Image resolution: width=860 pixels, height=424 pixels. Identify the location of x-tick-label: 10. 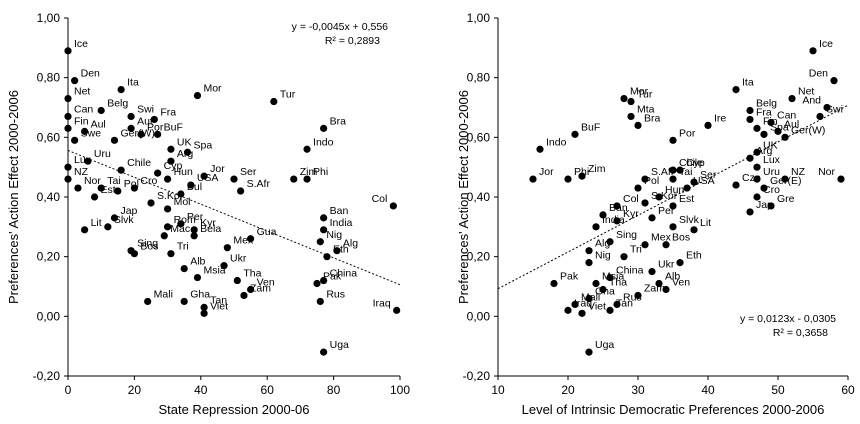
(498, 390).